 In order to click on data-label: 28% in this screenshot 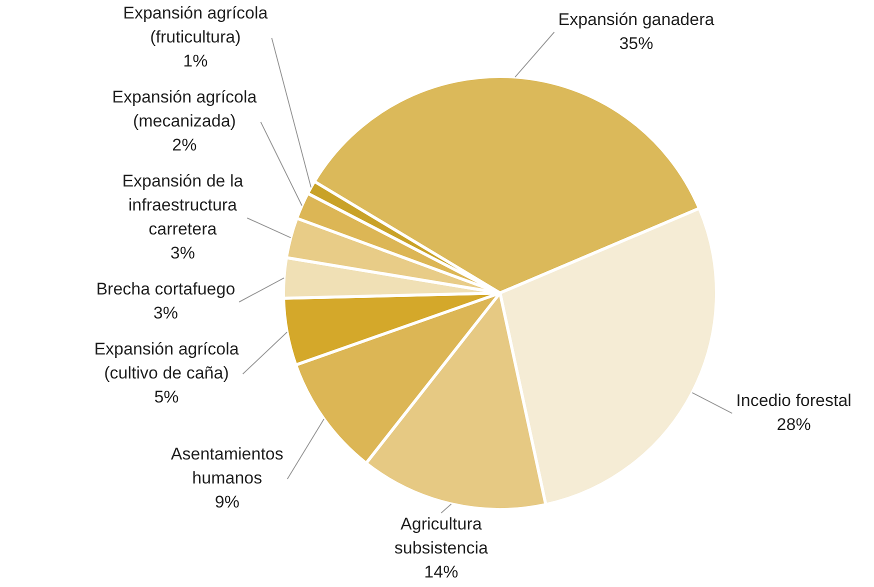, I will do `click(793, 424)`.